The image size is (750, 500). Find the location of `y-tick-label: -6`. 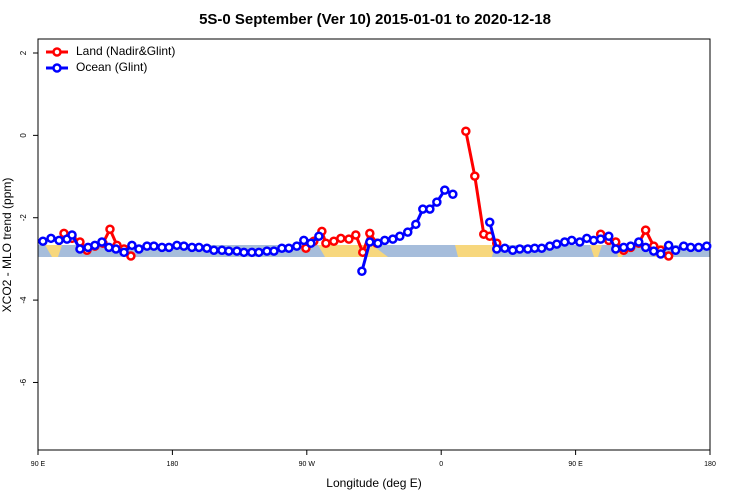

y-tick-label: -6 is located at coordinates (23, 382).